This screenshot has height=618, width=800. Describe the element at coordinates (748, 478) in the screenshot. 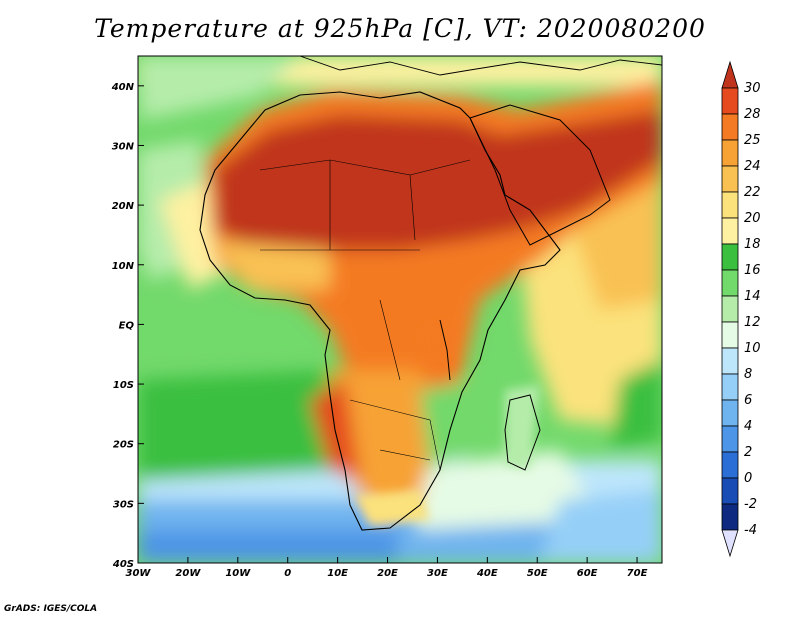

I see `colorbar-label: 0` at that location.